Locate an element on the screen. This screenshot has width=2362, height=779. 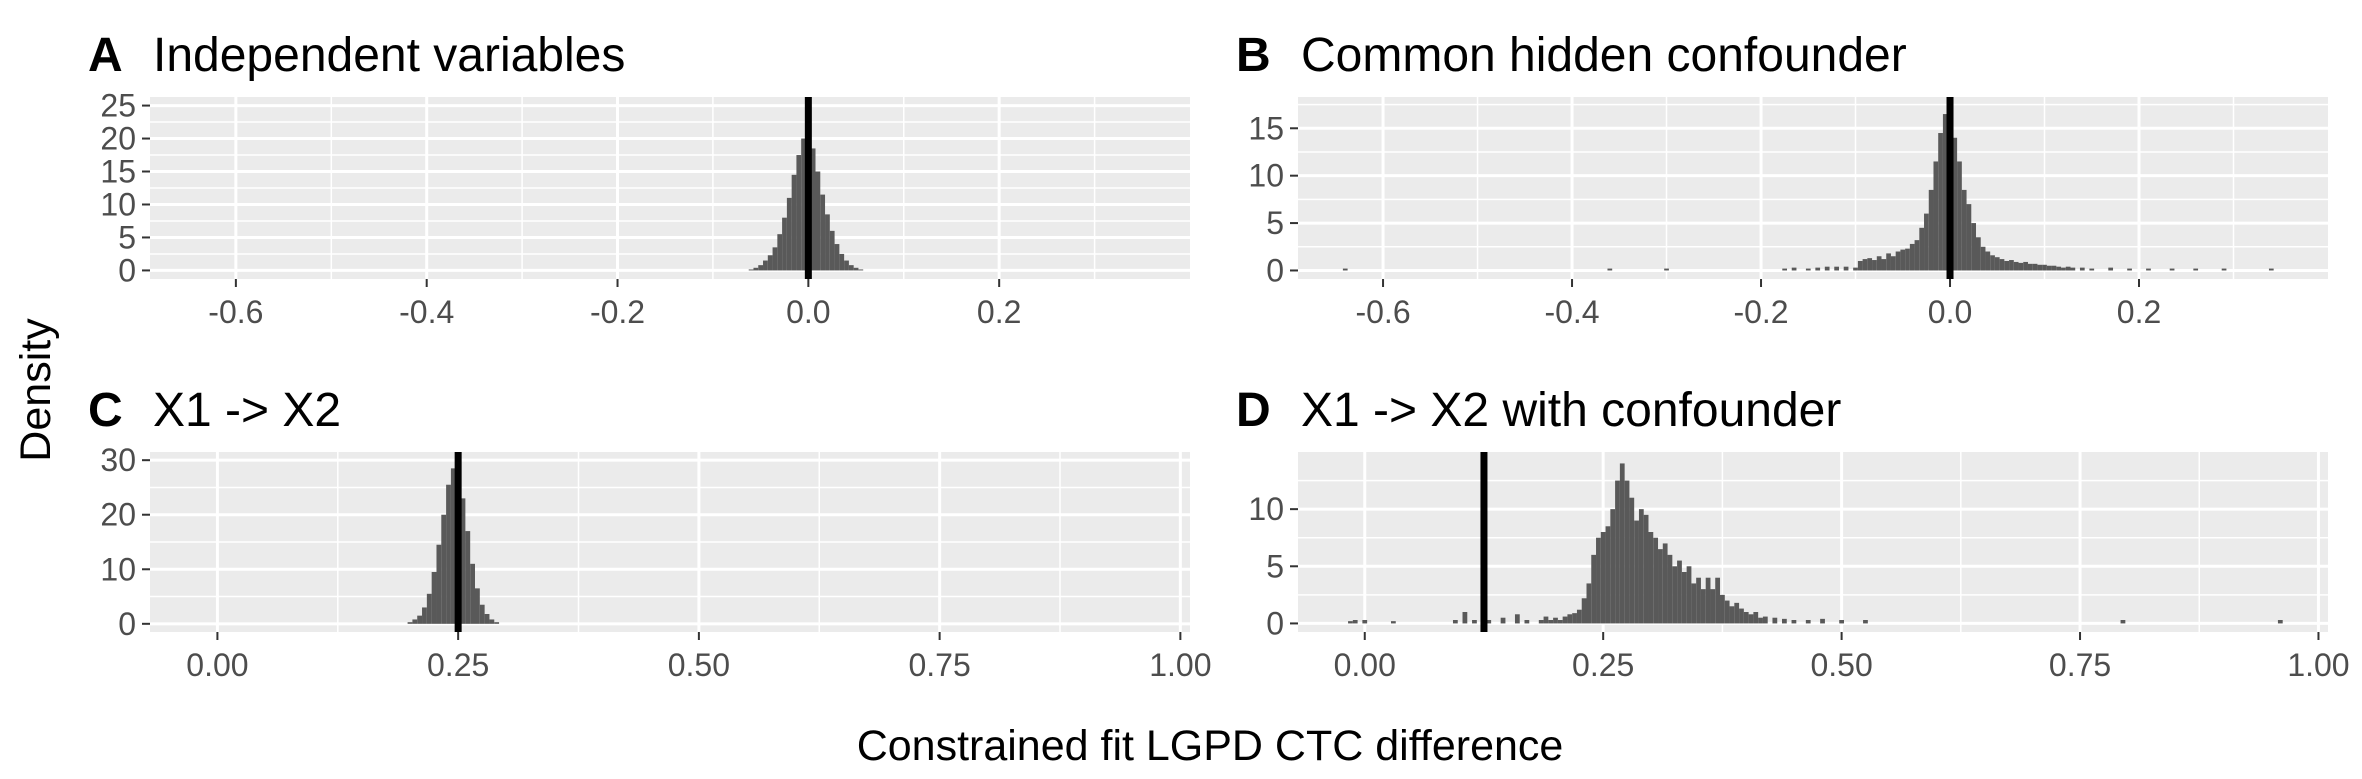
y-tick-label: 25 is located at coordinates (118, 106).